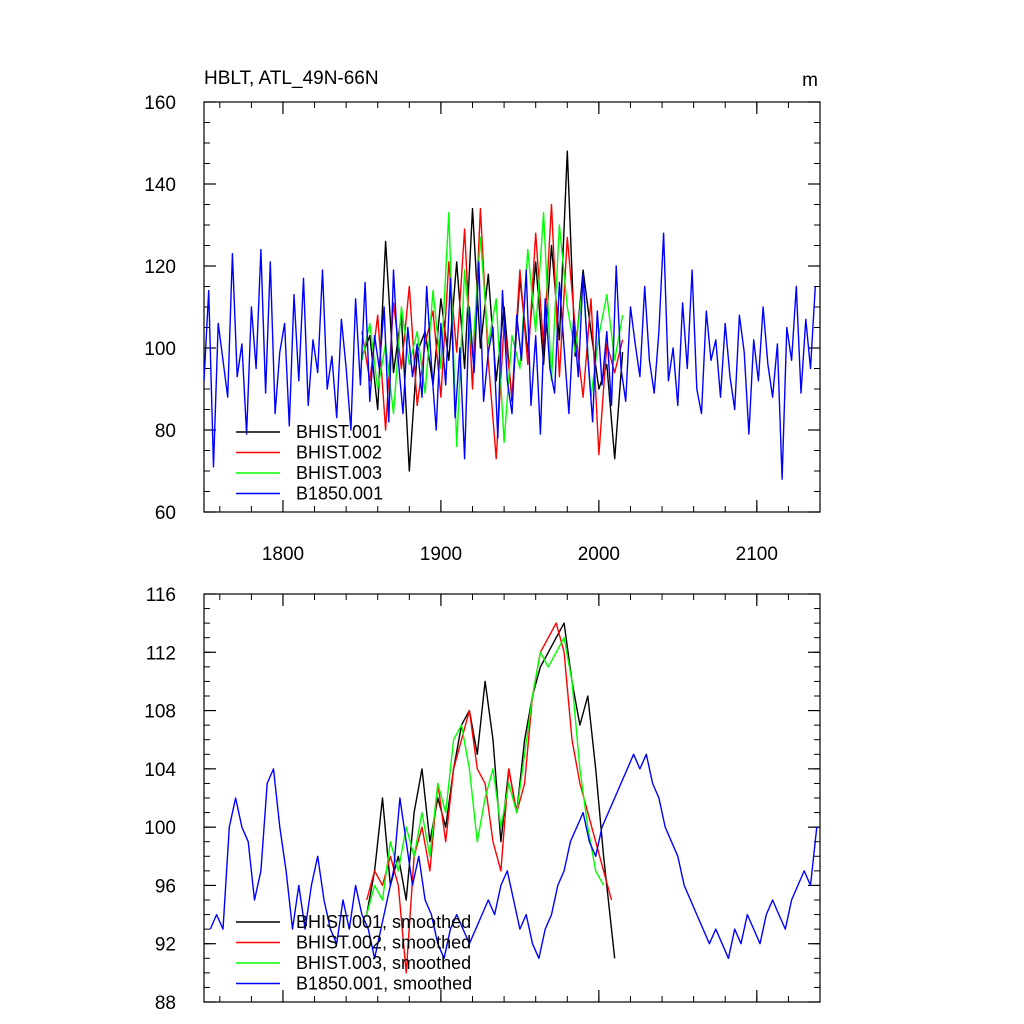 Image resolution: width=1024 pixels, height=1024 pixels. I want to click on x-tick-label: 1800, so click(283, 554).